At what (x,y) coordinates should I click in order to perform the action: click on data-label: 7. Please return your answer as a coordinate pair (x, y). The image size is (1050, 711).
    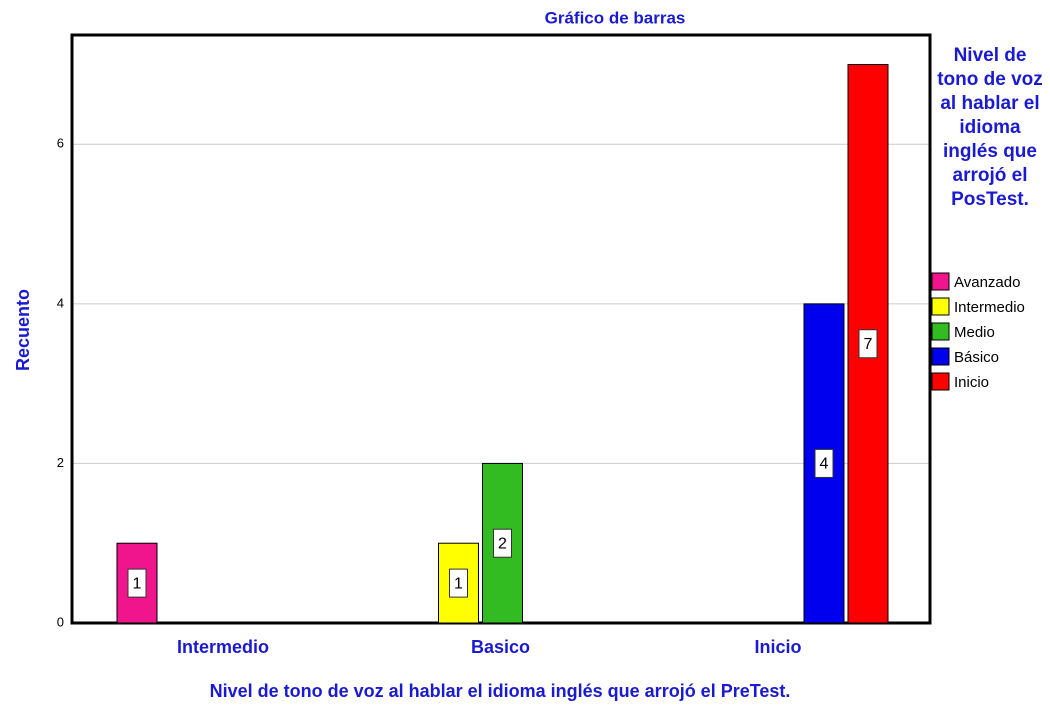
    Looking at the image, I should click on (868, 344).